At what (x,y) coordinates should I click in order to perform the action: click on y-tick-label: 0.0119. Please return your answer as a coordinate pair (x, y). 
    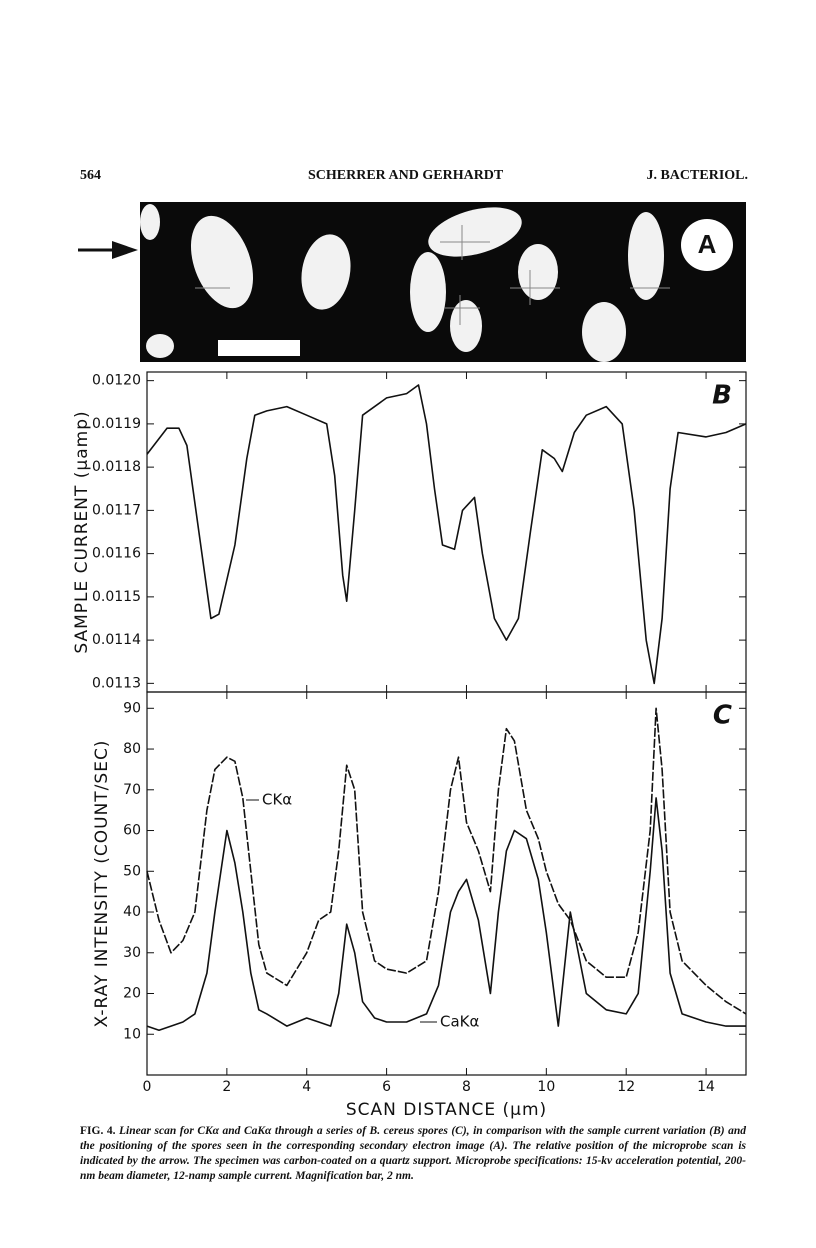
    Looking at the image, I should click on (116, 424).